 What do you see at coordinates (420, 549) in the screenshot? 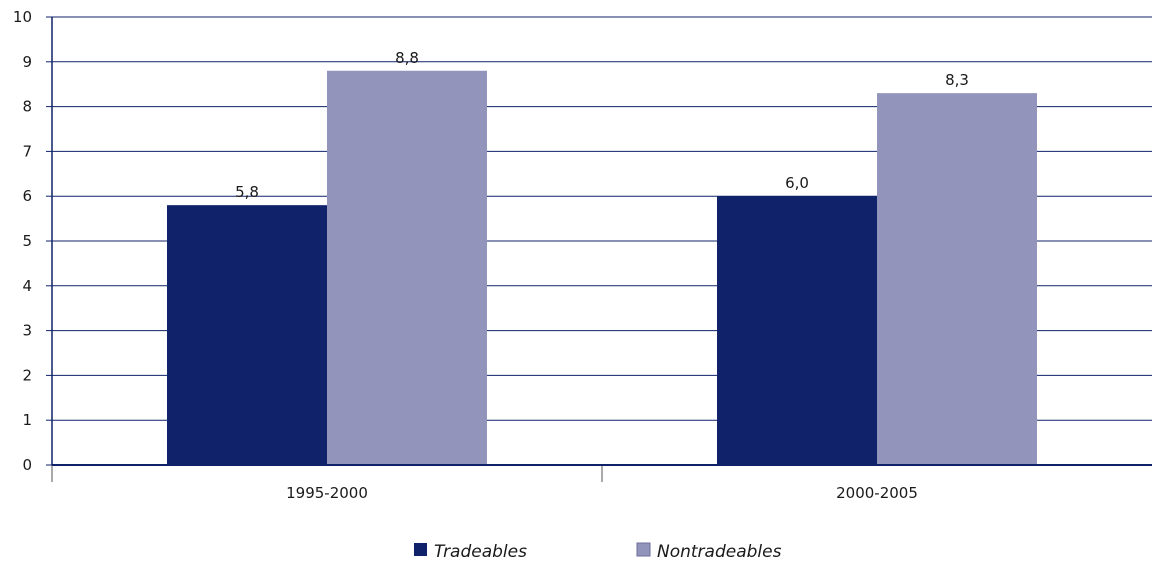
I see `legend-swatch-tradeables` at bounding box center [420, 549].